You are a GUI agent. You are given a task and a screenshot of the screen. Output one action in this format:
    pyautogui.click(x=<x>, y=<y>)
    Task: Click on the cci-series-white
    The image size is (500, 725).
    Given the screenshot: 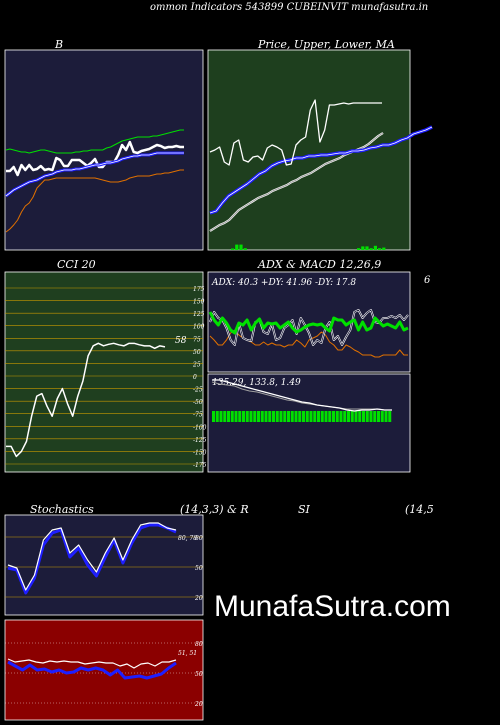 What is the action you would take?
    pyautogui.click(x=86, y=400)
    